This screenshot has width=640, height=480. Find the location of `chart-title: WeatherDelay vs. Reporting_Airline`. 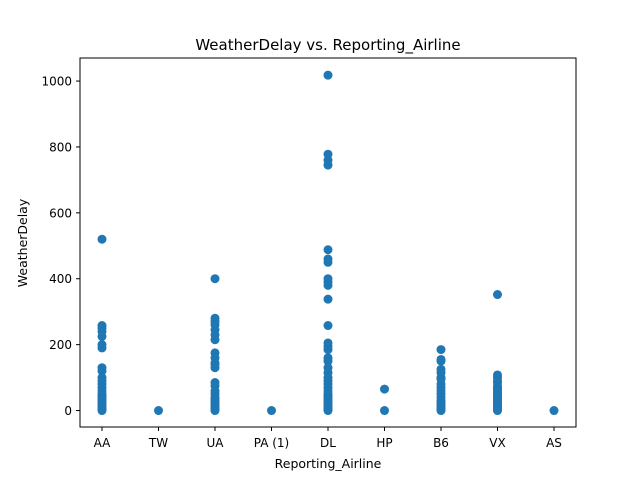

chart-title: WeatherDelay vs. Reporting_Airline is located at coordinates (327, 45).